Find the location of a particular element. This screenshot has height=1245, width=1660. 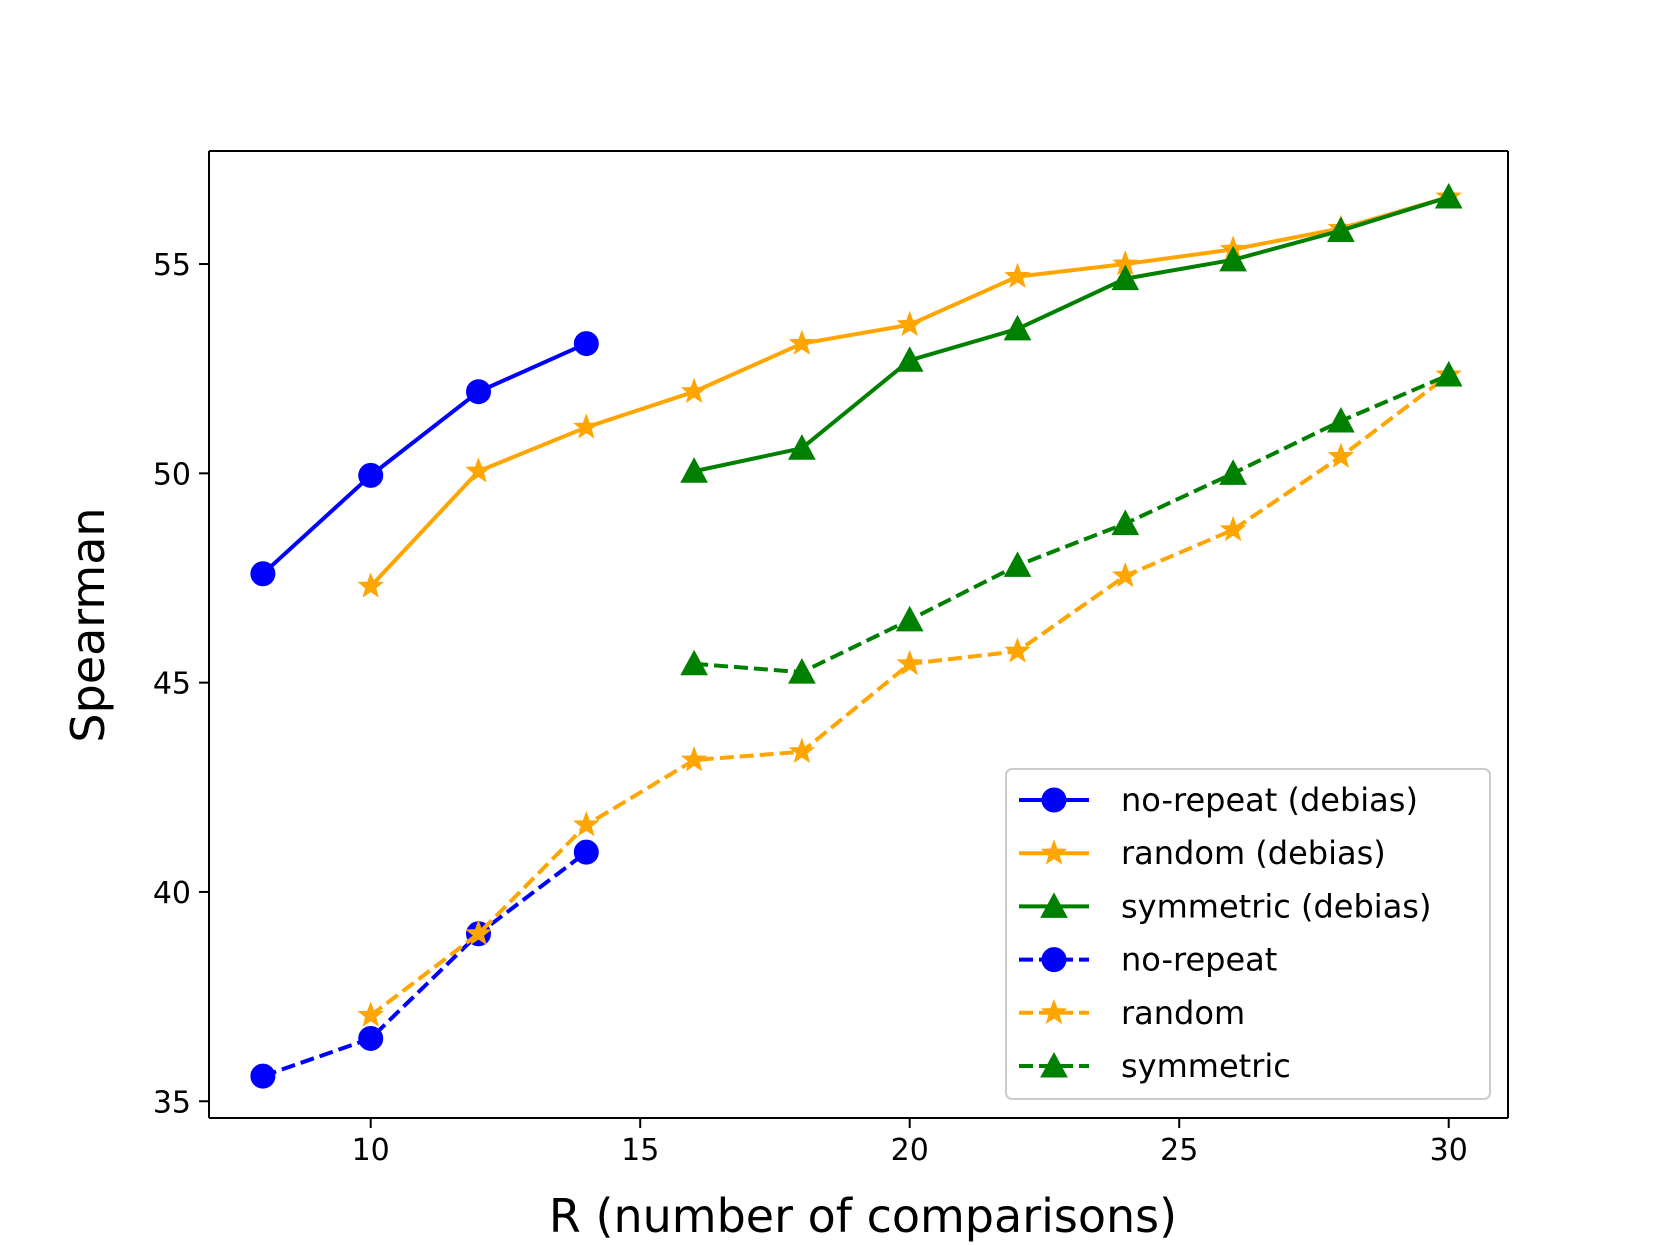

y-tick-label-35: 35 is located at coordinates (172, 1102).